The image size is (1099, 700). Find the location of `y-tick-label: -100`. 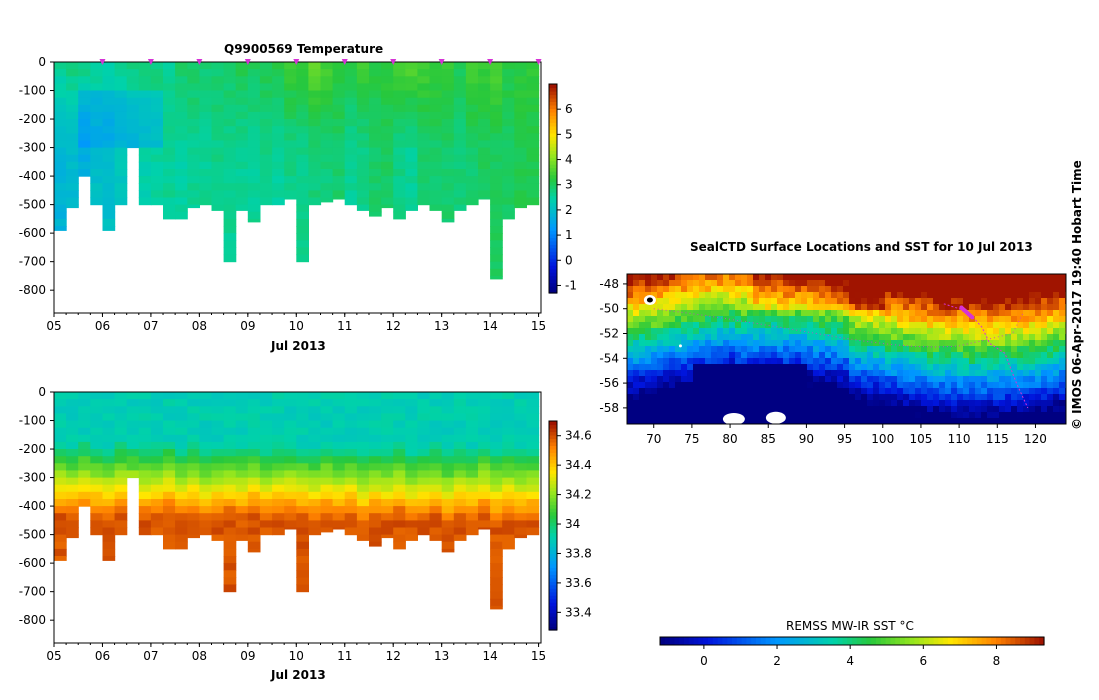

y-tick-label: -100 is located at coordinates (32, 421).